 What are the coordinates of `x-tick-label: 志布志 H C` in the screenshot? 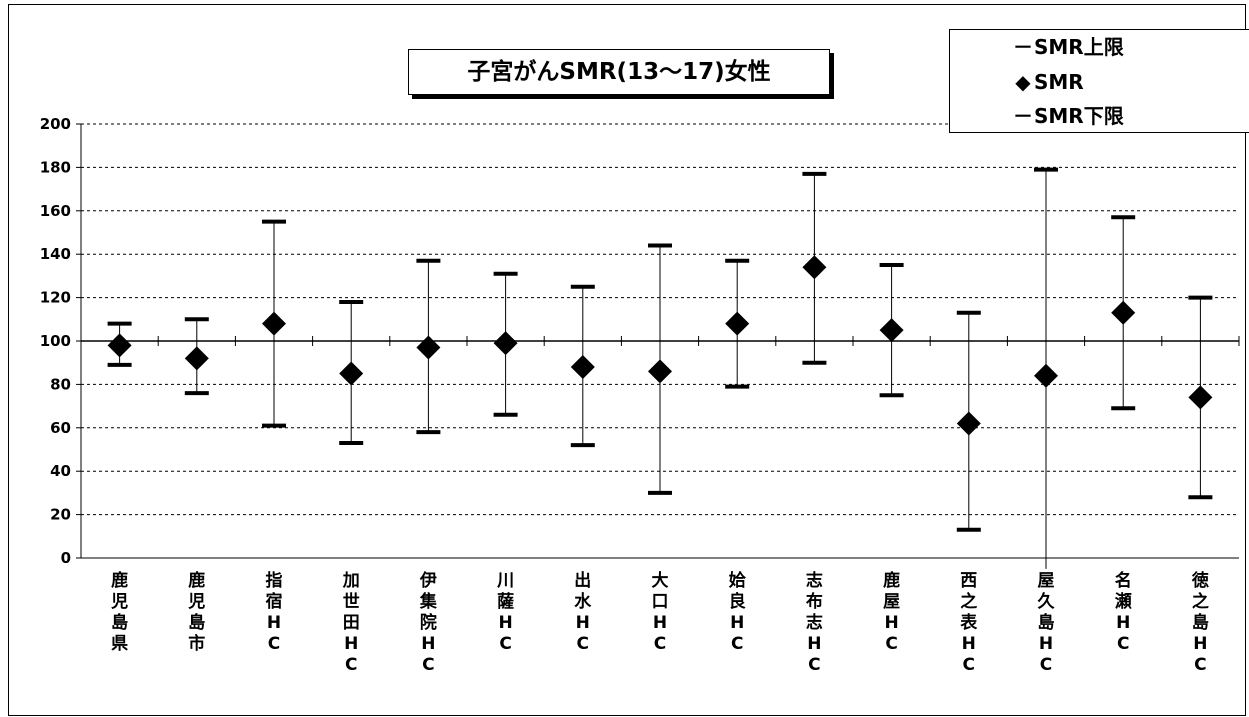 It's located at (814, 622).